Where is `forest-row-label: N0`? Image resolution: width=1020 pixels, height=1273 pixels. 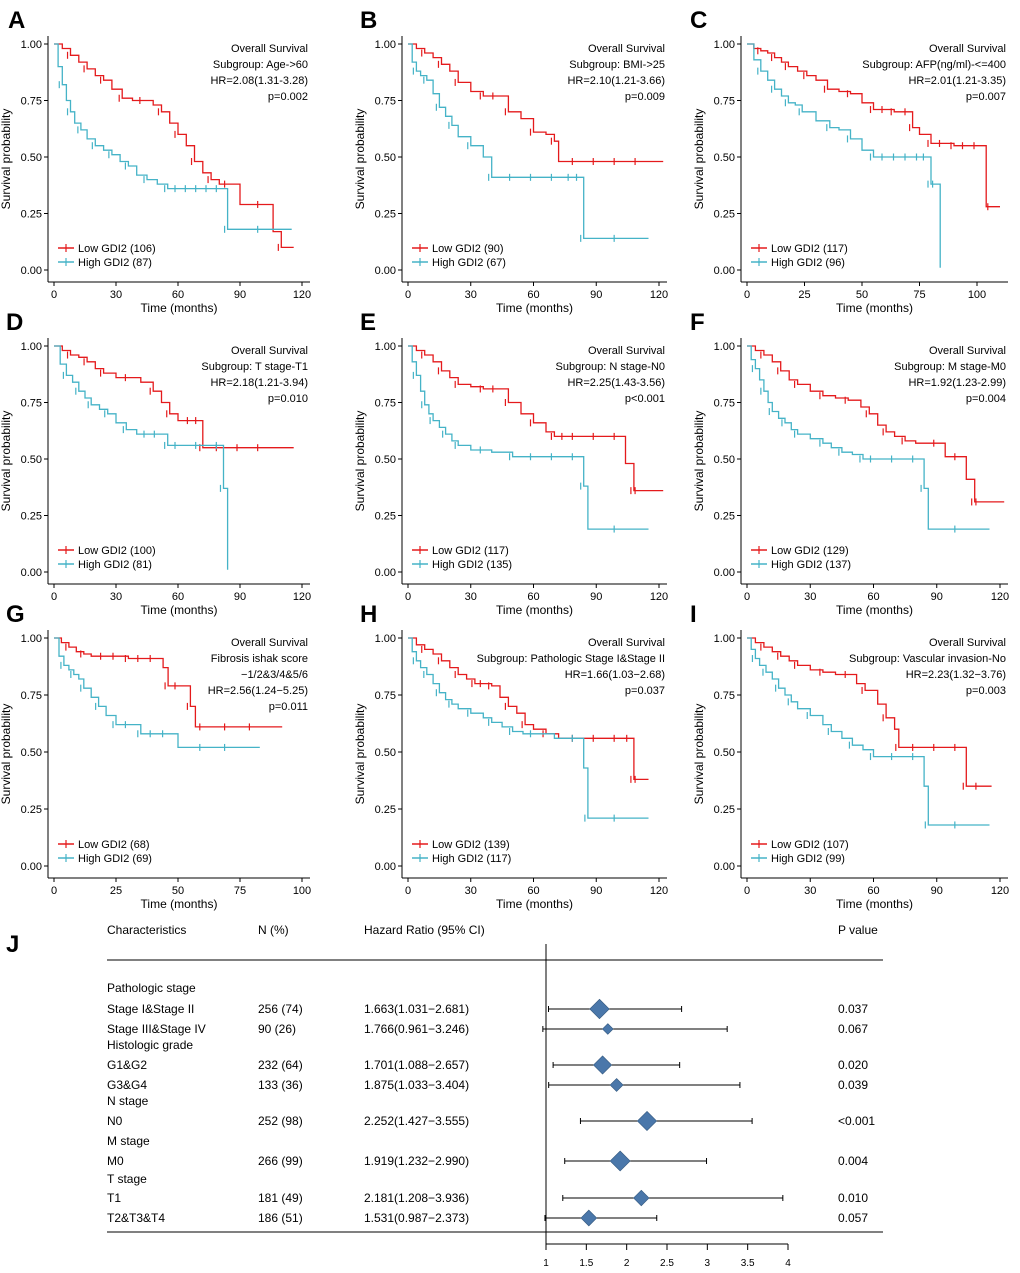
forest-row-label: N0 is located at coordinates (115, 1121).